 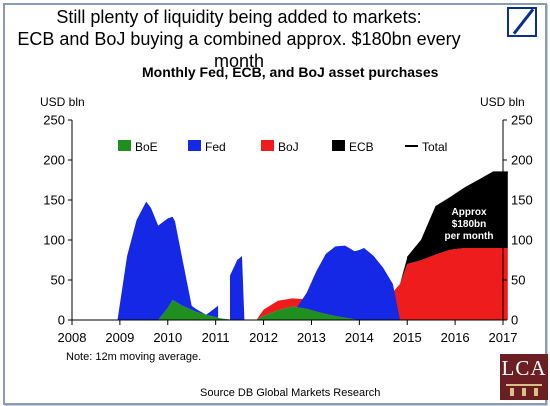 I want to click on lca-badge: LCA, so click(x=524, y=377).